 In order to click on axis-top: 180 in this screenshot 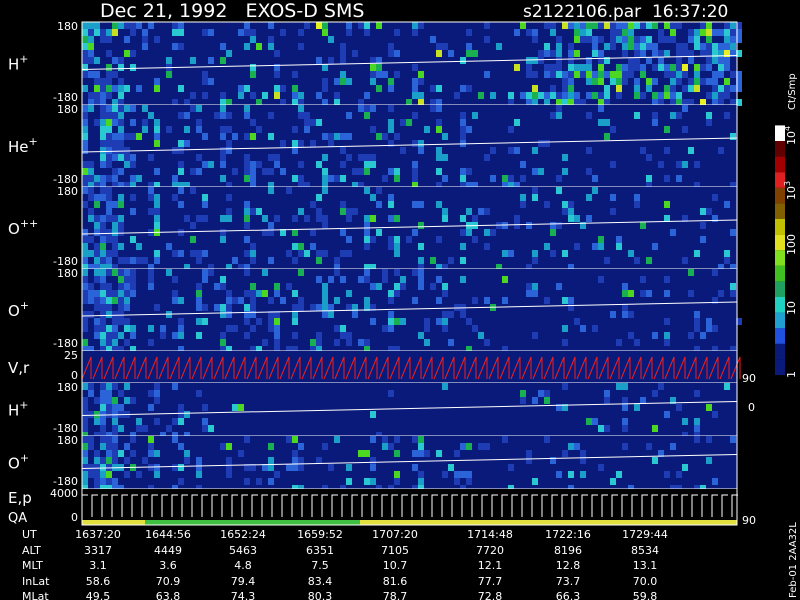, I will do `click(67, 191)`.